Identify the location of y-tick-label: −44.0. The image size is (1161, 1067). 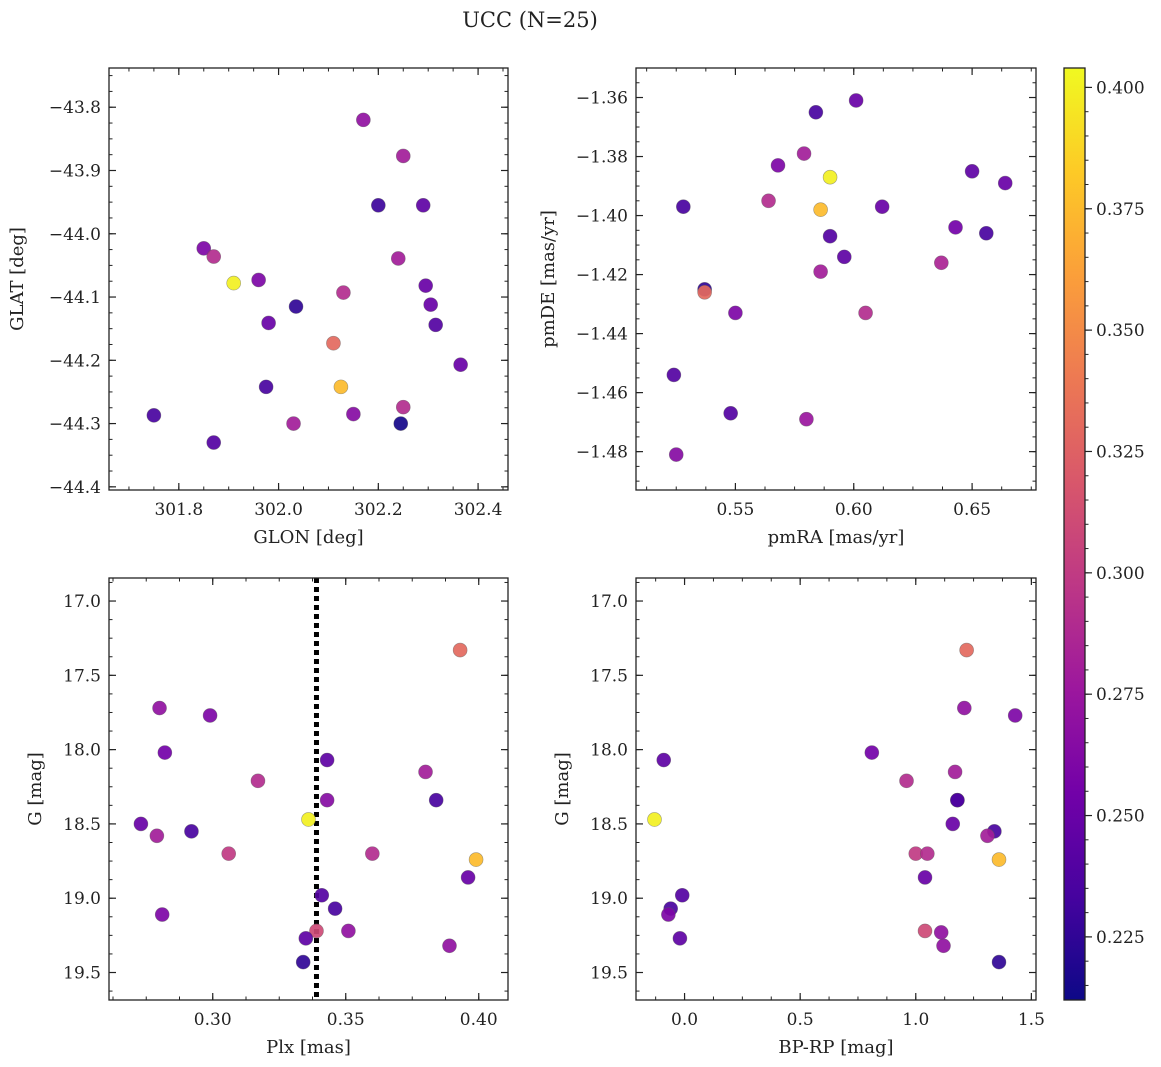
(75, 235).